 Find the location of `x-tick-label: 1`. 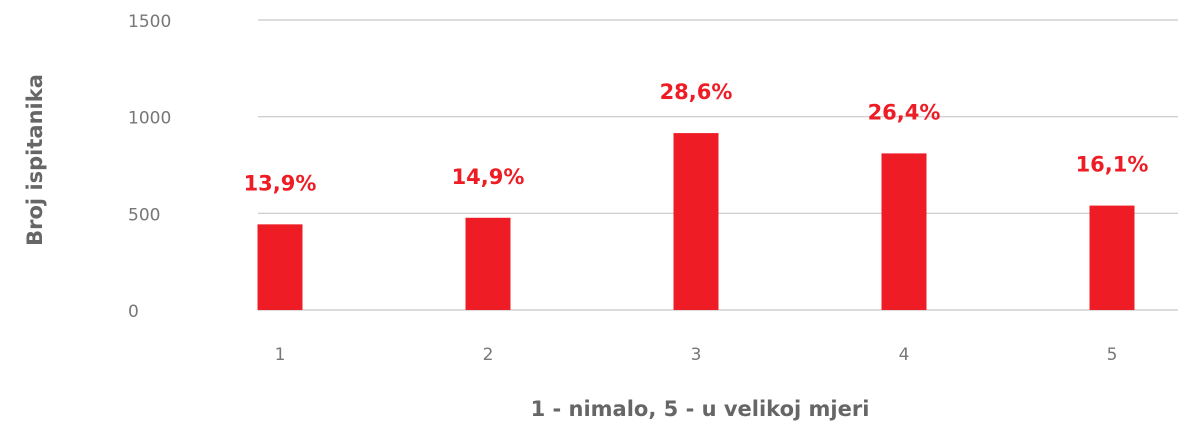

x-tick-label: 1 is located at coordinates (280, 355).